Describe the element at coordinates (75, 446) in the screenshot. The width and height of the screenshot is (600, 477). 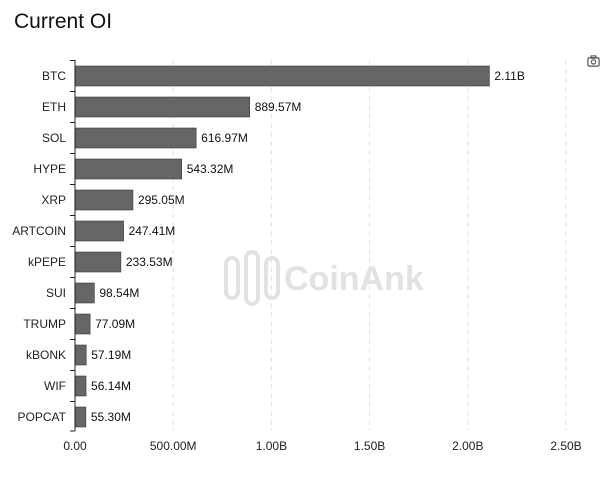
I see `x-tick-label: 0.00` at that location.